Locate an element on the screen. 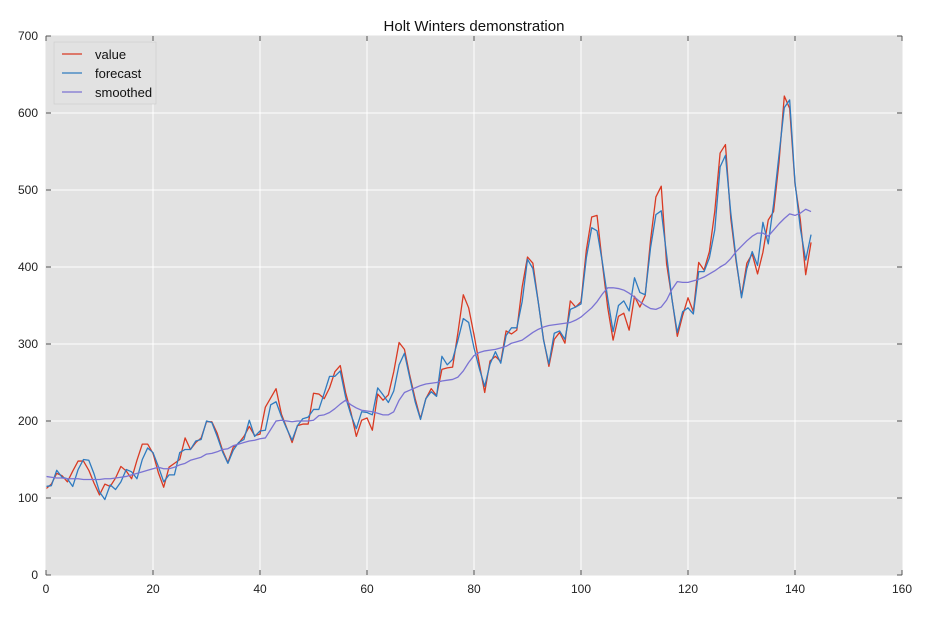 The image size is (934, 630). legend-label-smoothed: smoothed is located at coordinates (123, 92).